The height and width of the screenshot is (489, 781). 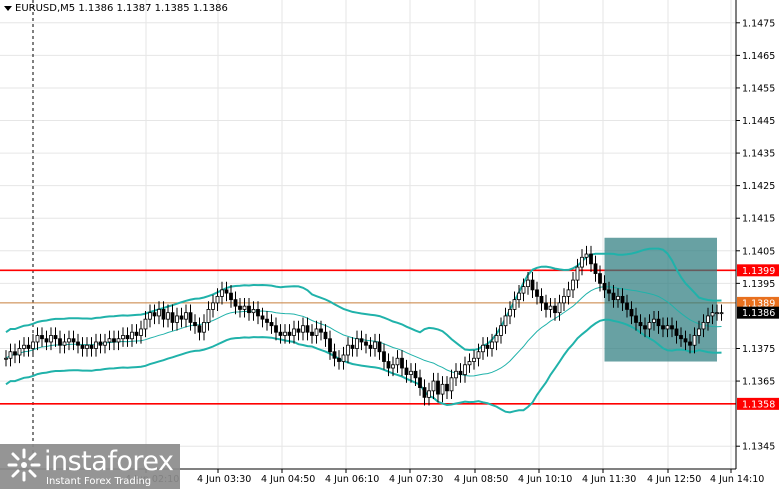 I want to click on y-tick-label: 1.1365, so click(x=758, y=382).